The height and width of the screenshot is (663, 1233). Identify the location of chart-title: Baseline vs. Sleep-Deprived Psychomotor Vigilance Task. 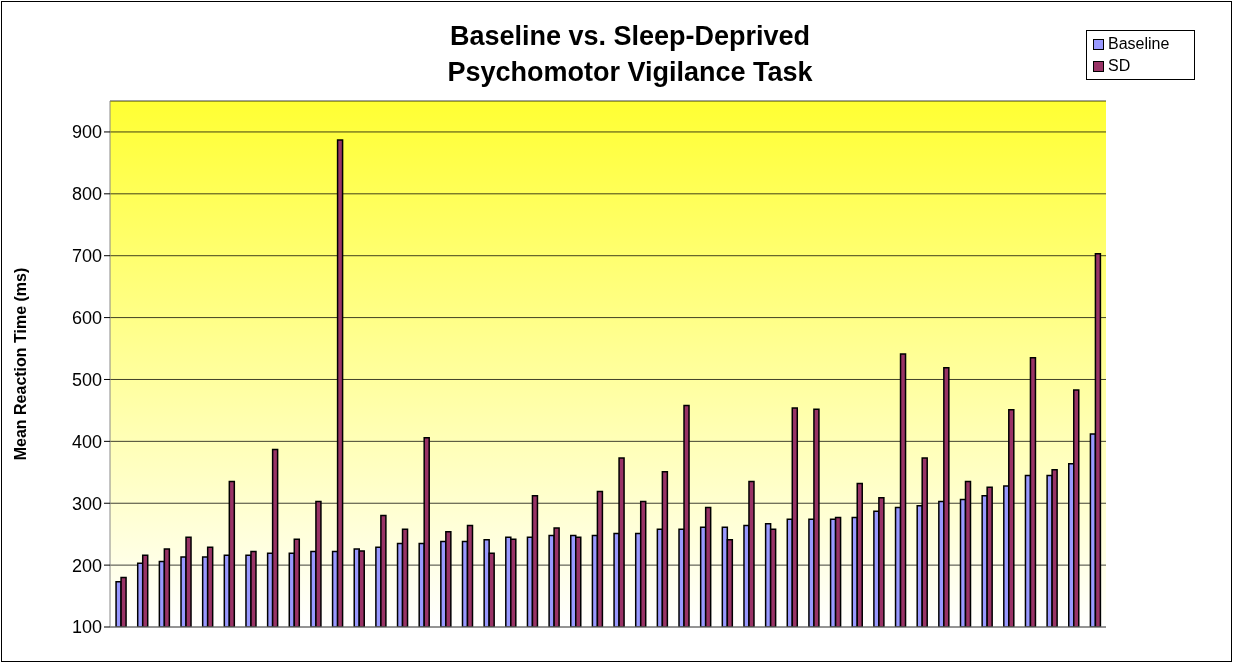
(630, 54).